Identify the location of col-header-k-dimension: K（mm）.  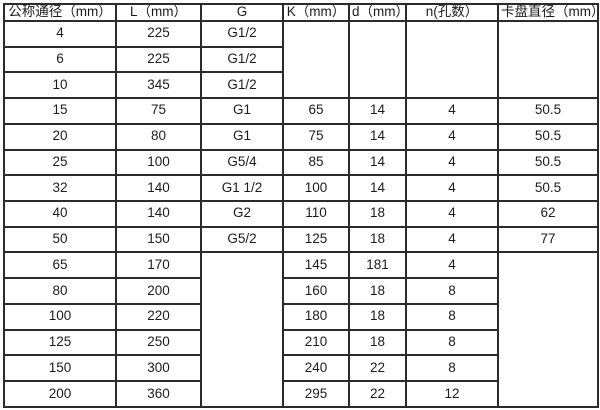
(316, 12).